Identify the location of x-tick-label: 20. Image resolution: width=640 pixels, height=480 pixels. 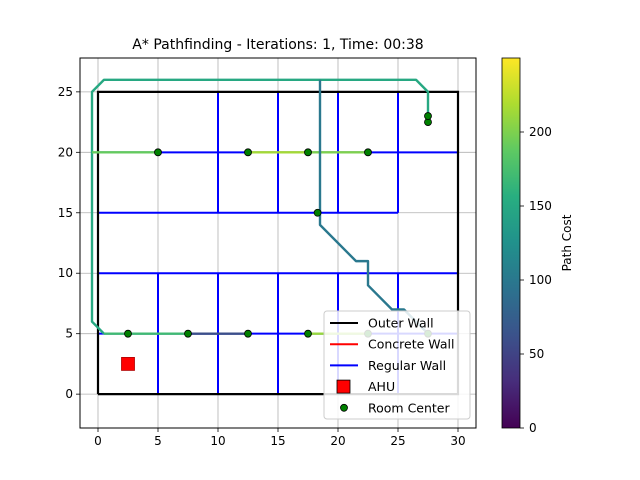
(337, 441).